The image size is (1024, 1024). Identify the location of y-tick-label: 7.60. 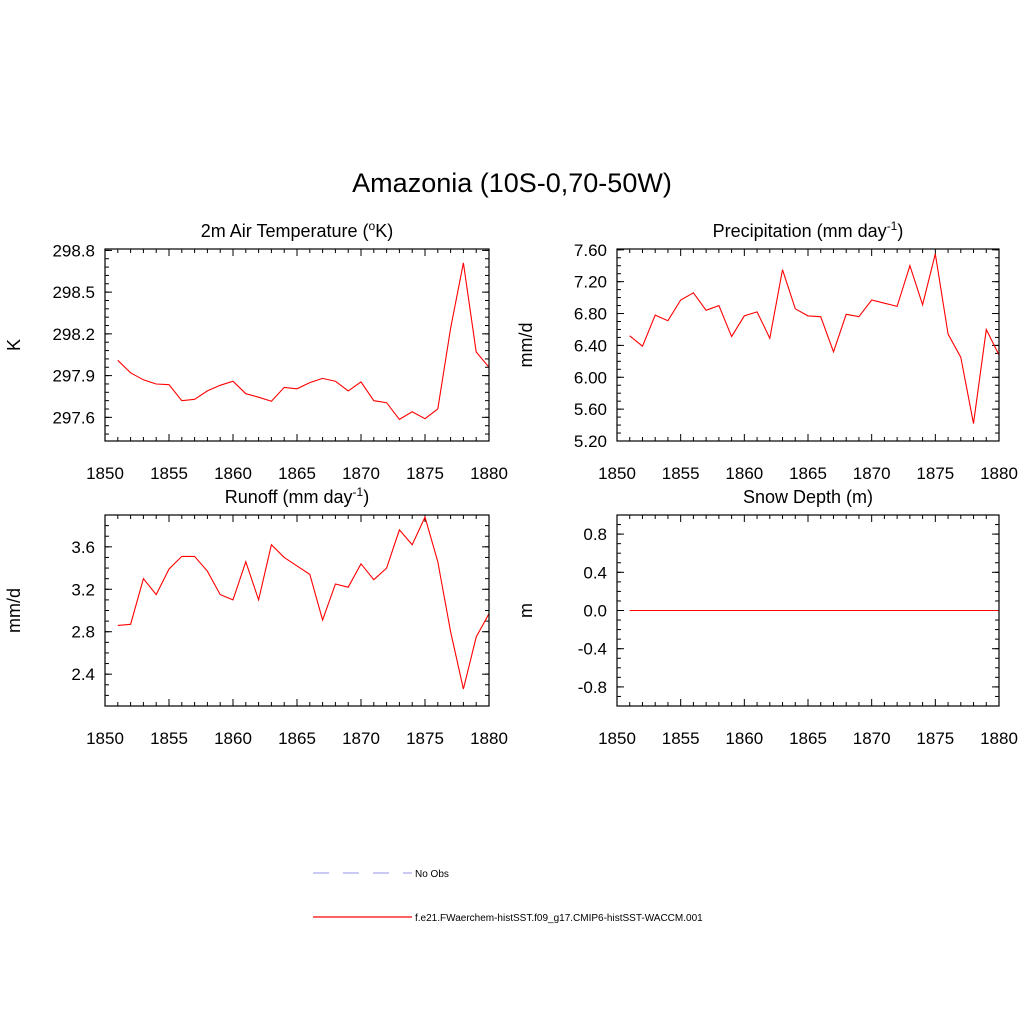
(590, 250).